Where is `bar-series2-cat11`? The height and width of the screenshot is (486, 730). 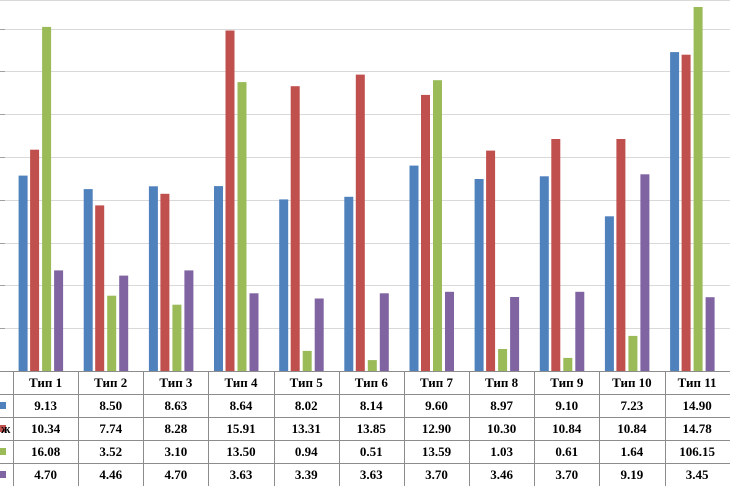
bar-series2-cat11 is located at coordinates (686, 212).